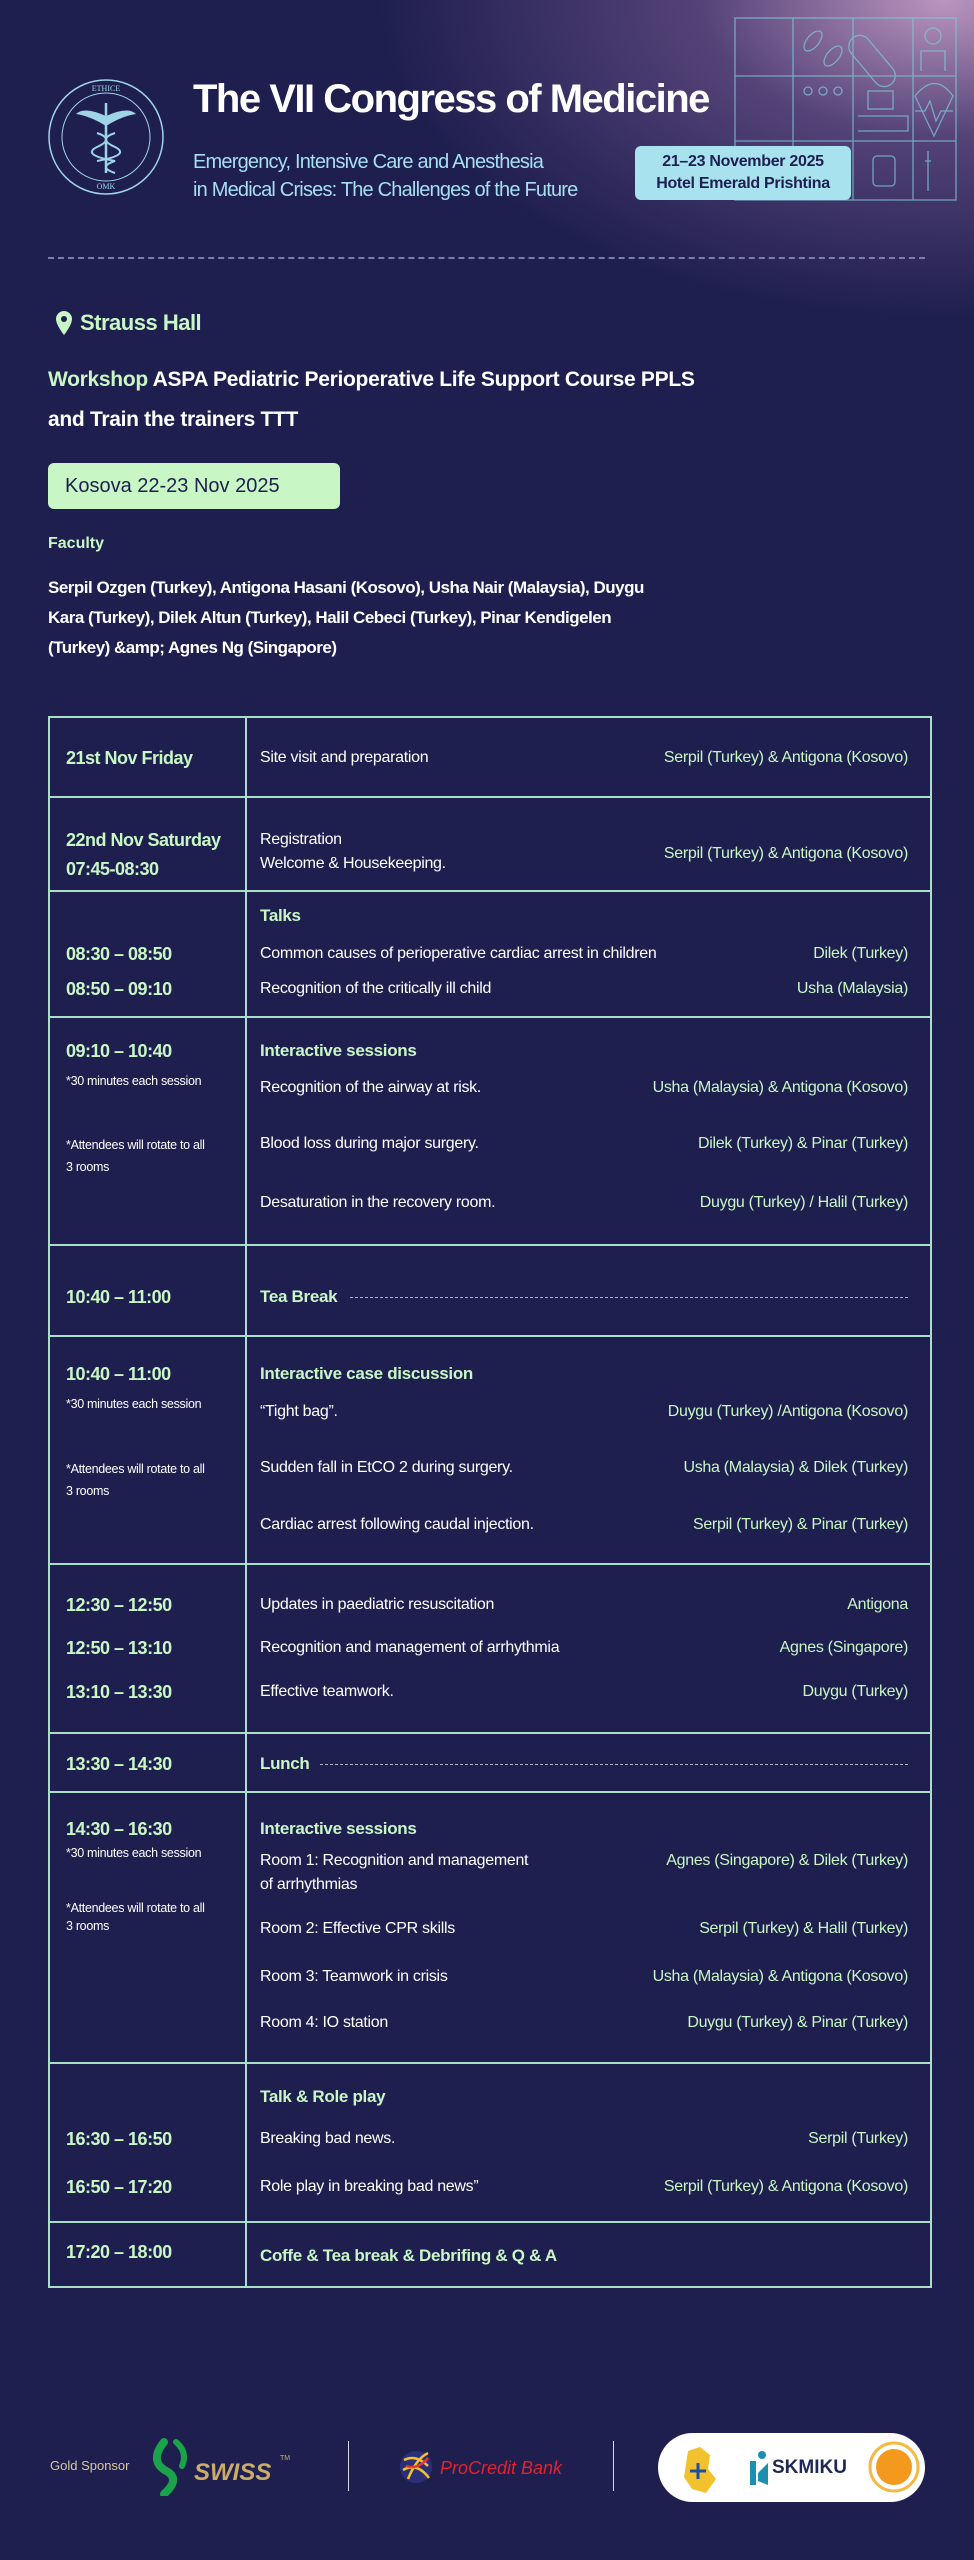  What do you see at coordinates (106, 137) in the screenshot?
I see `omk-logo: ETHICE OMK` at bounding box center [106, 137].